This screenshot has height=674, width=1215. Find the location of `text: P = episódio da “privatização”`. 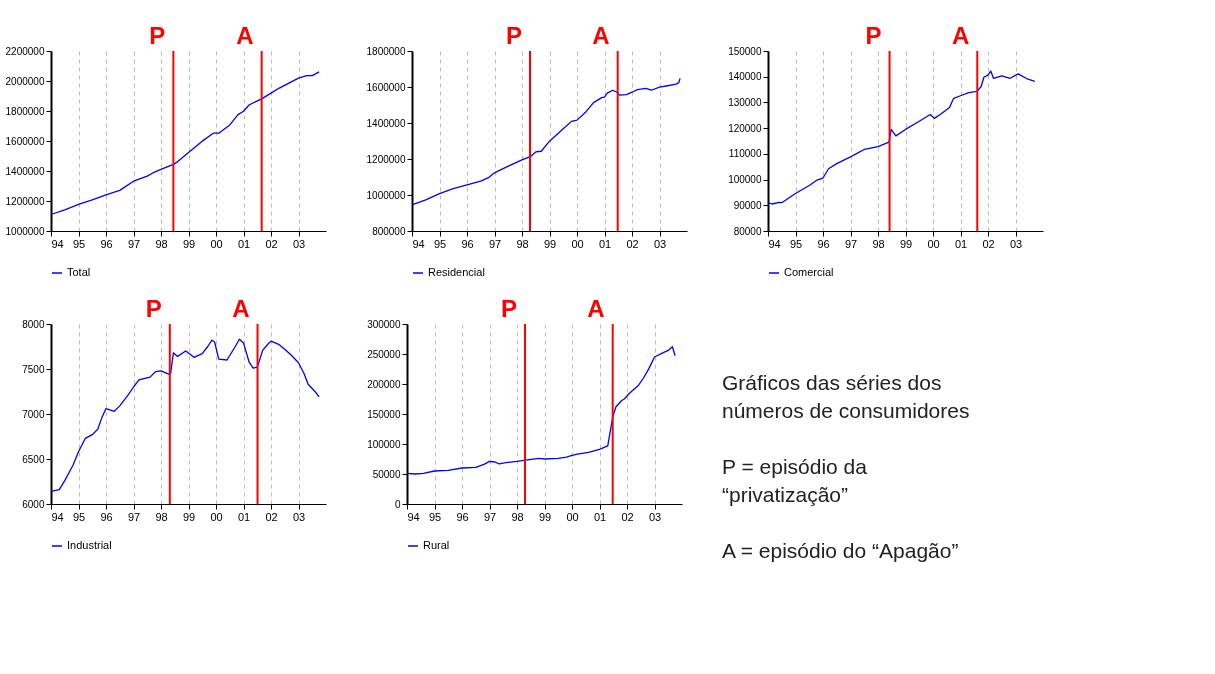

text: P = episódio da “privatização” is located at coordinates (795, 480).